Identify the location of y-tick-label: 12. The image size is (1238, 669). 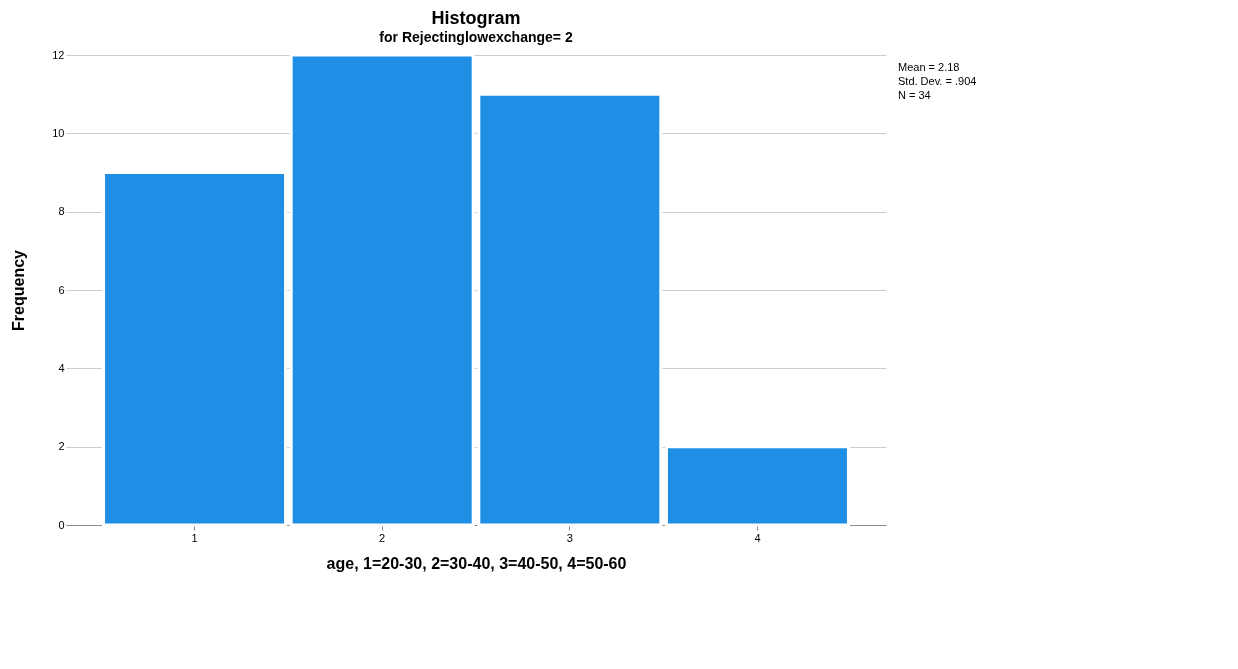
(58, 54).